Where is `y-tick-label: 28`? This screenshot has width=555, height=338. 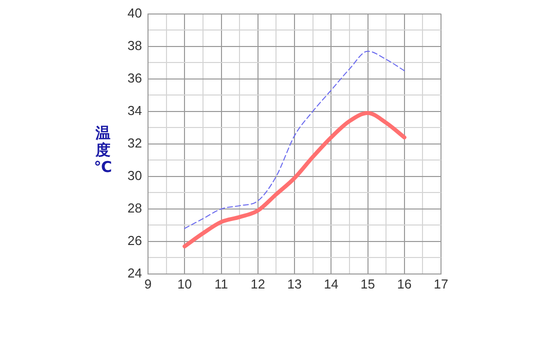 y-tick-label: 28 is located at coordinates (135, 208).